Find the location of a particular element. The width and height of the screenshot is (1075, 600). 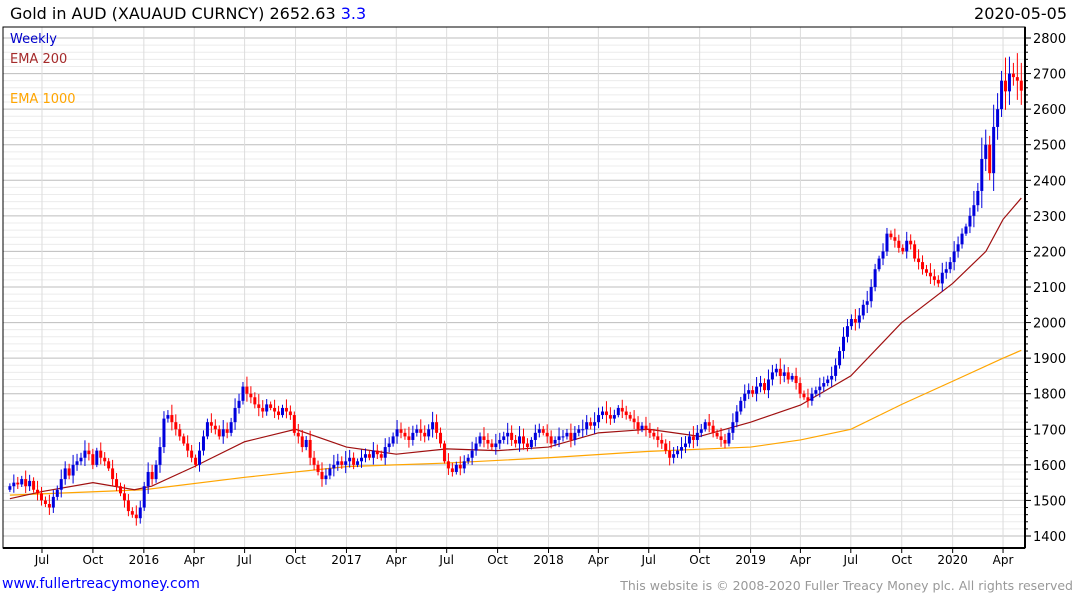

y-tick-label: 2600 is located at coordinates (1049, 110).